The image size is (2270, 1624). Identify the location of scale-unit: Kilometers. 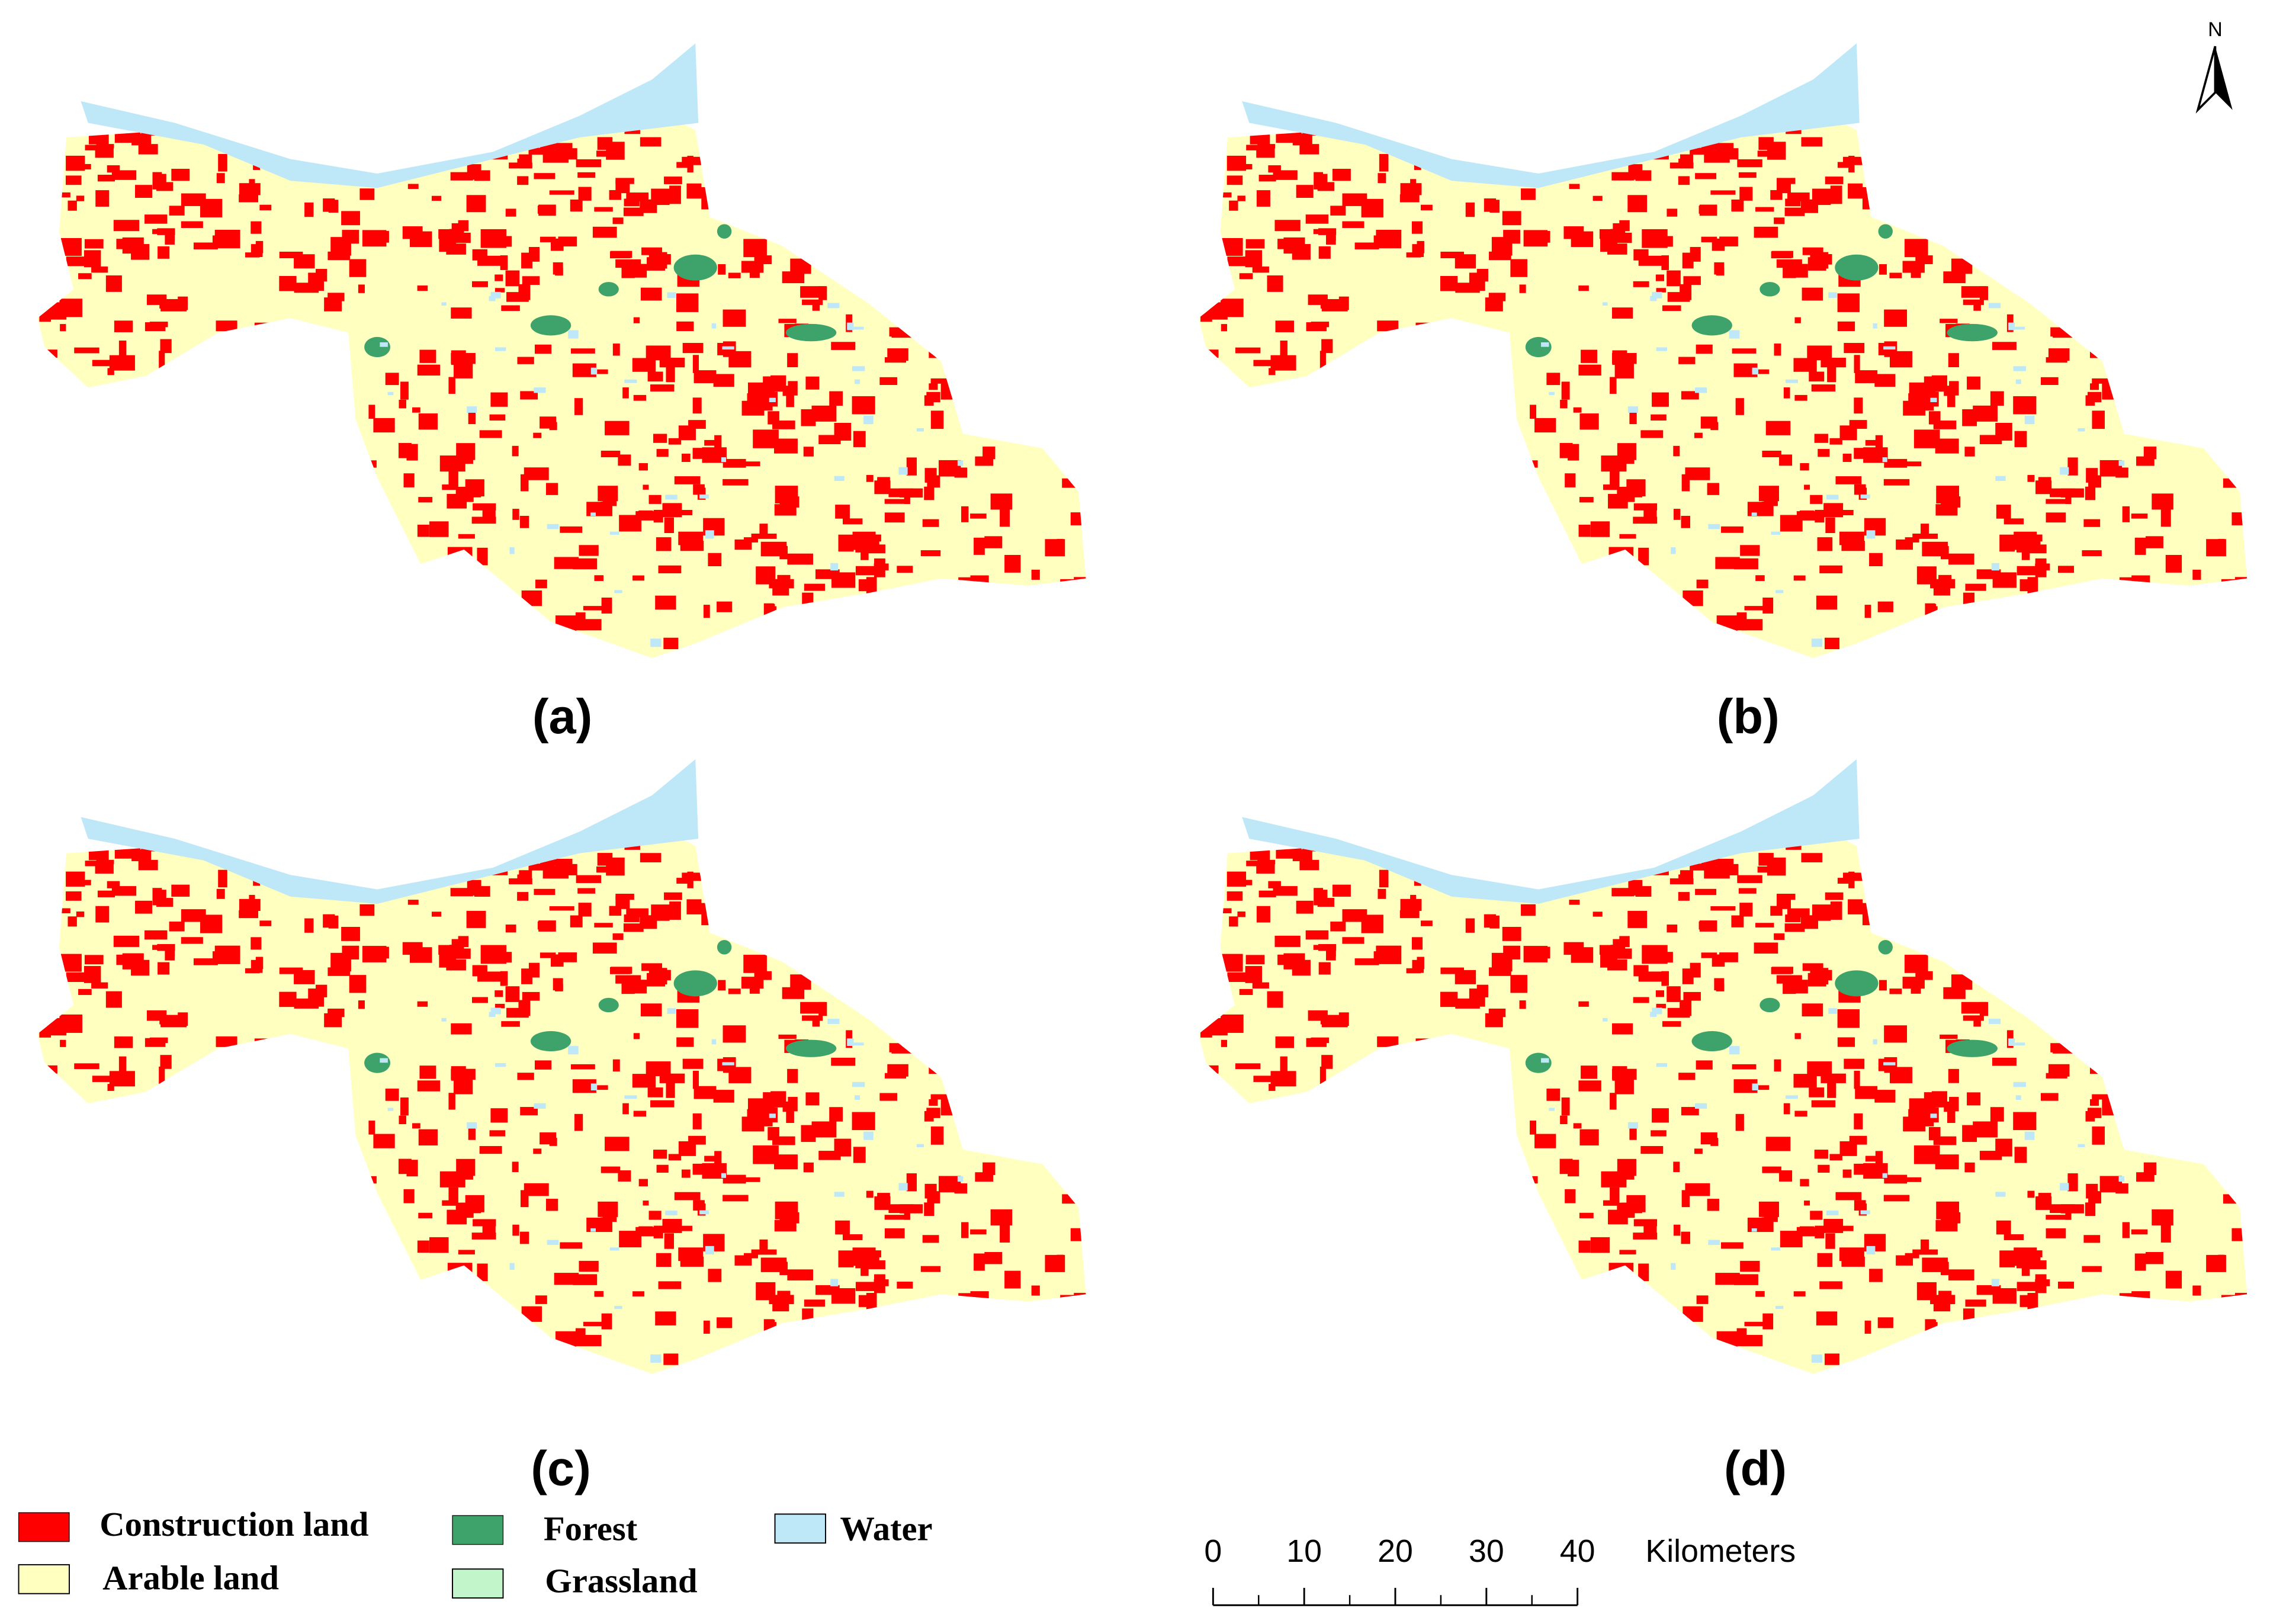
(1720, 1551).